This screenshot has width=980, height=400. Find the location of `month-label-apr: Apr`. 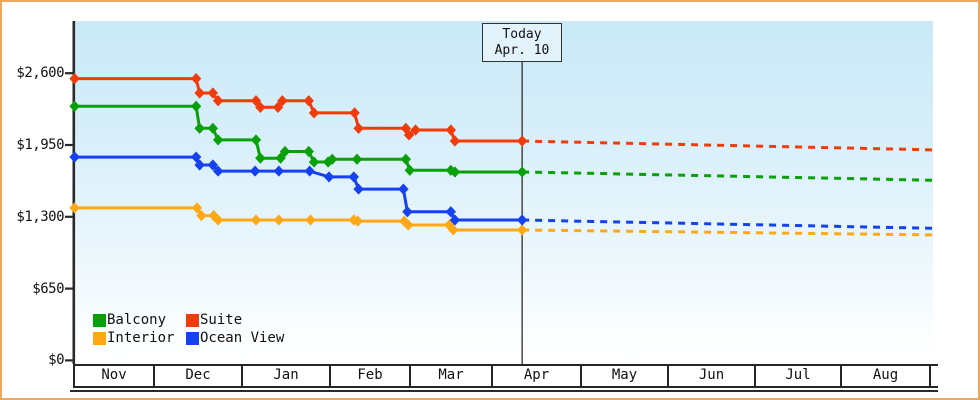

month-label-apr: Apr is located at coordinates (537, 376).